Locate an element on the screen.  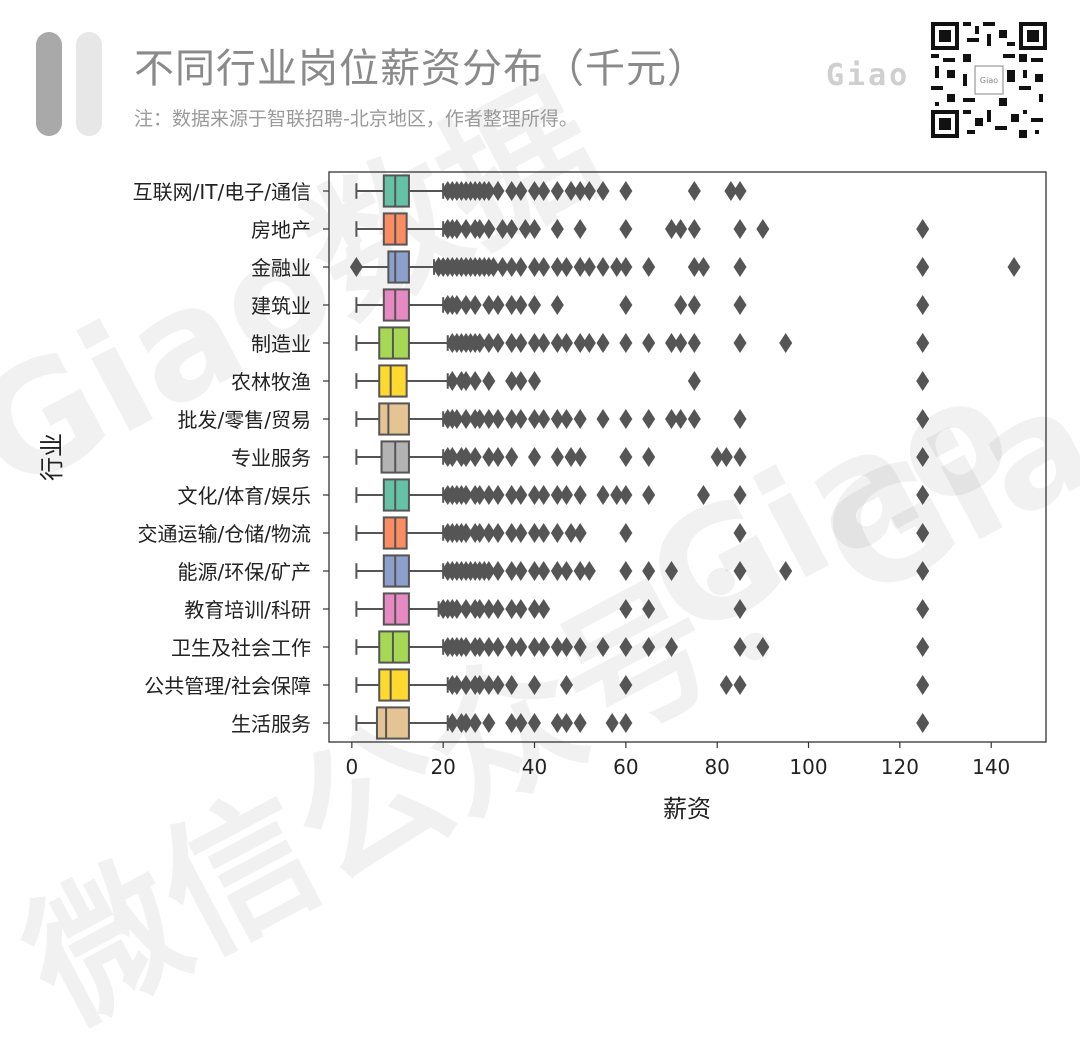
x-tick-label: 120 is located at coordinates (900, 767).